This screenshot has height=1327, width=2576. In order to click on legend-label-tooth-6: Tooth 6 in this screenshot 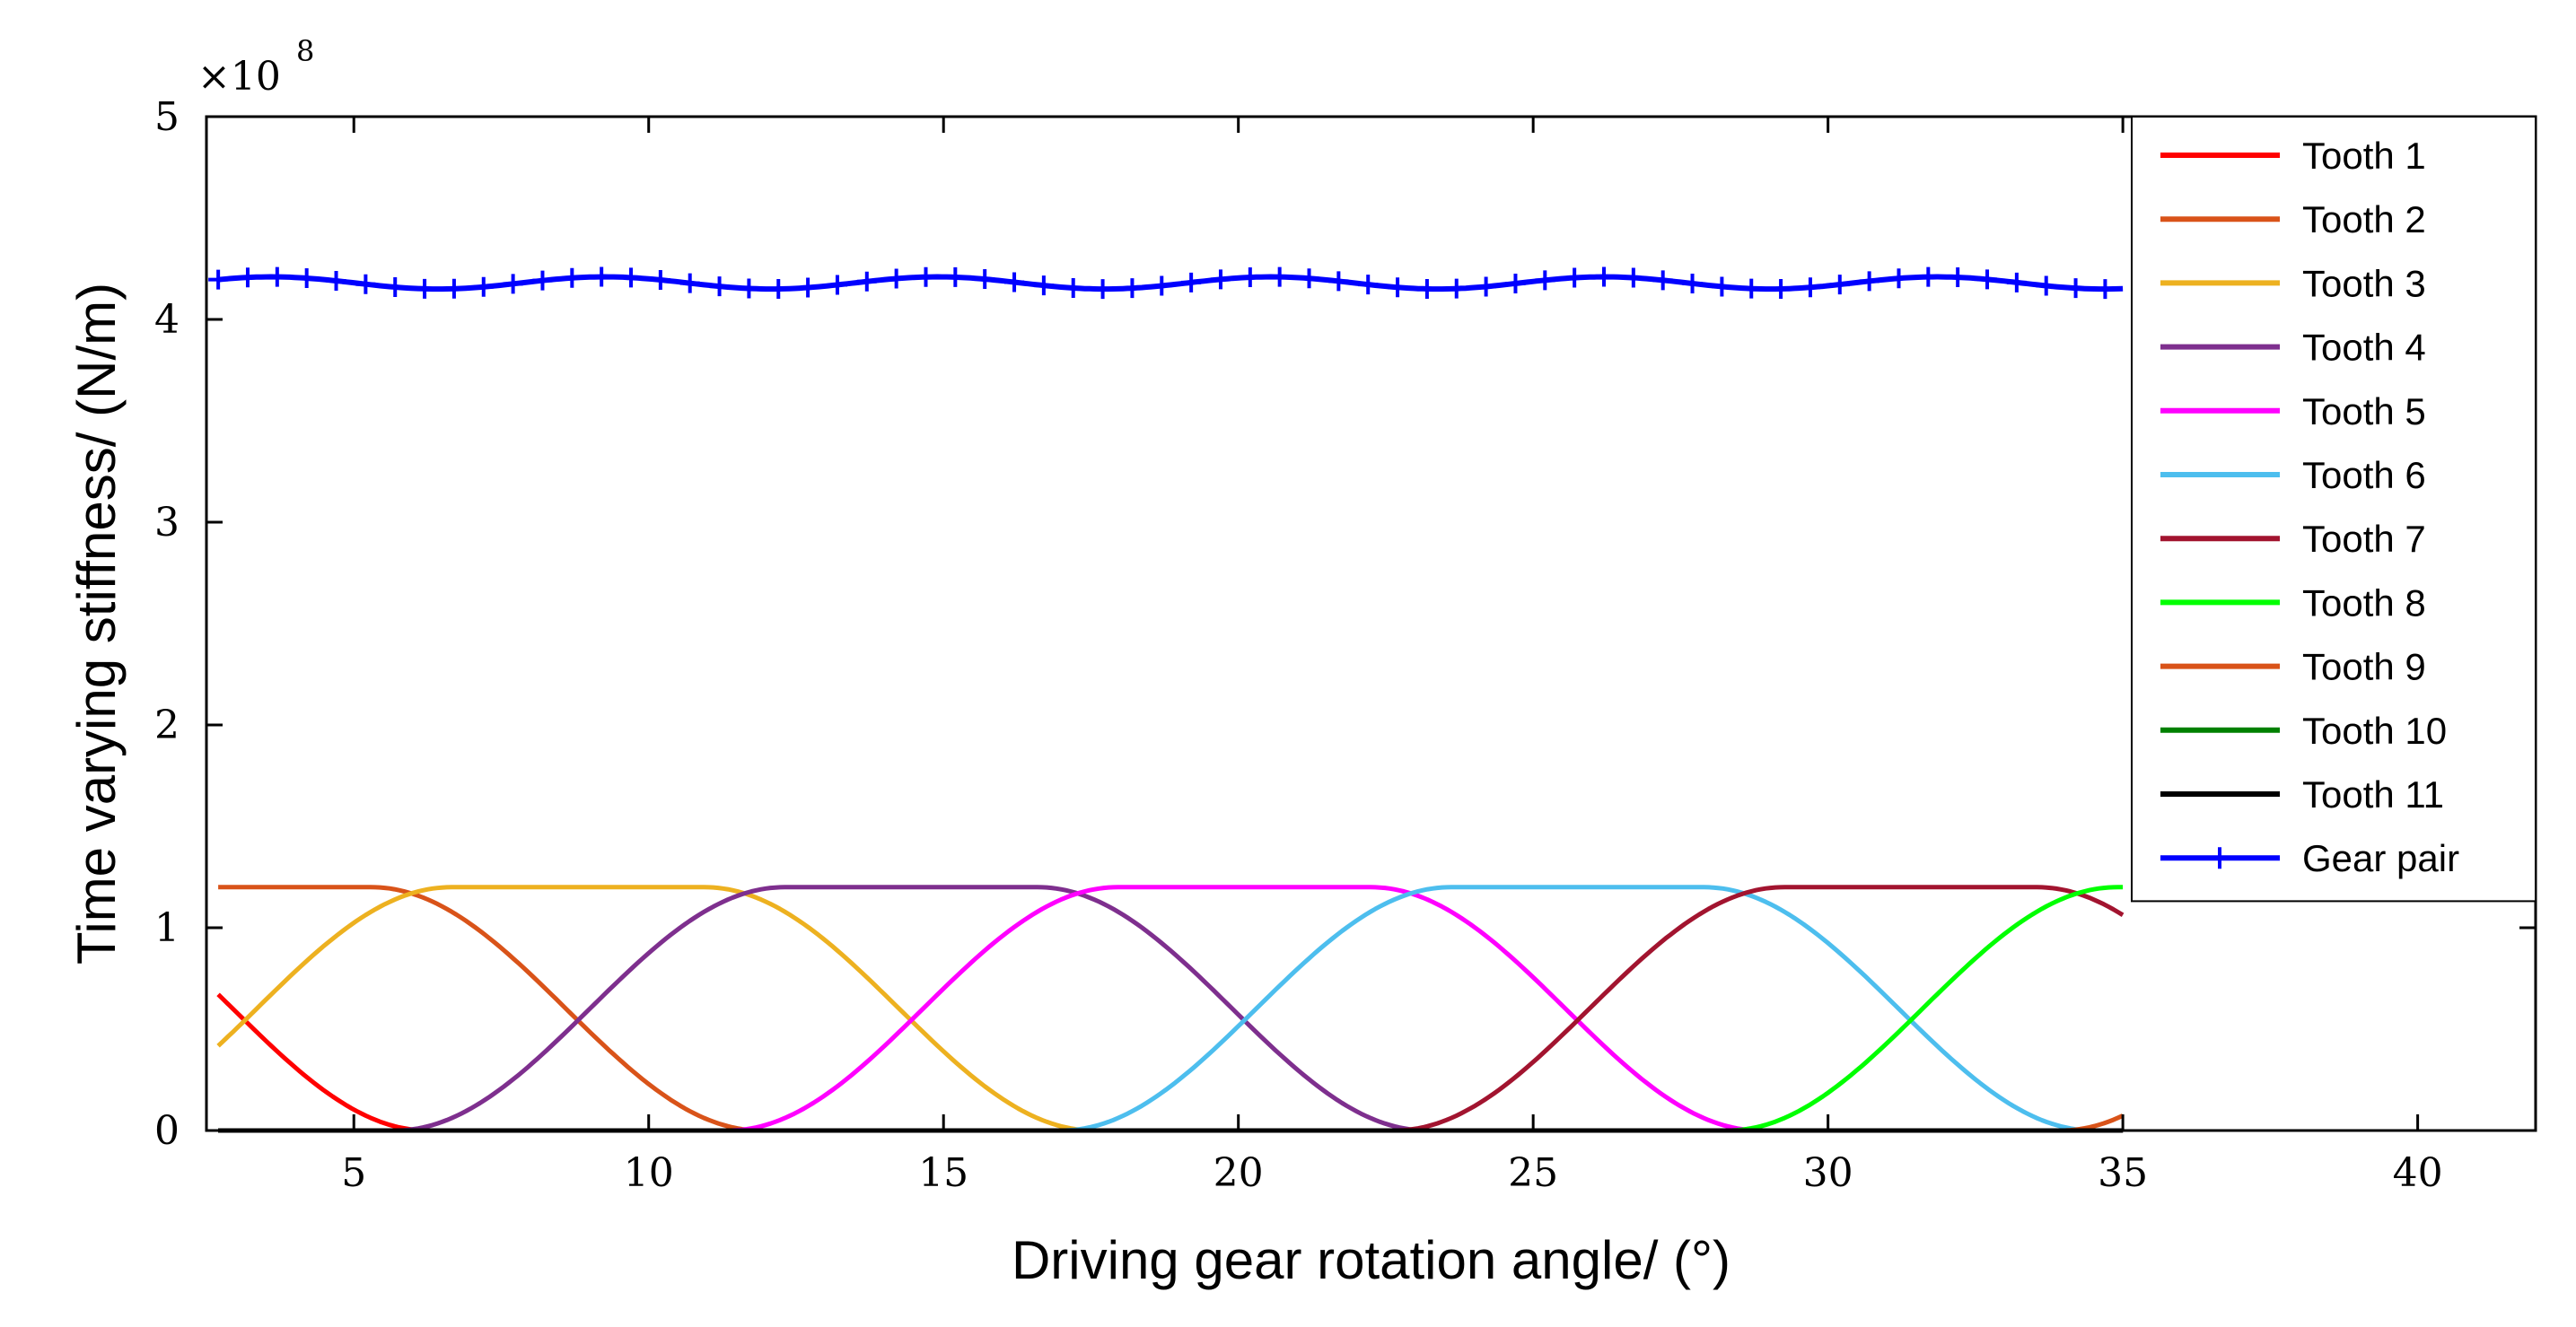, I will do `click(2364, 475)`.